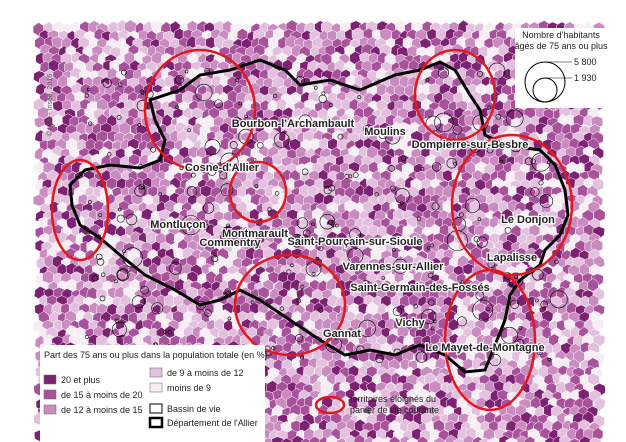  Describe the element at coordinates (156, 422) in the screenshot. I see `department-swatch` at that location.